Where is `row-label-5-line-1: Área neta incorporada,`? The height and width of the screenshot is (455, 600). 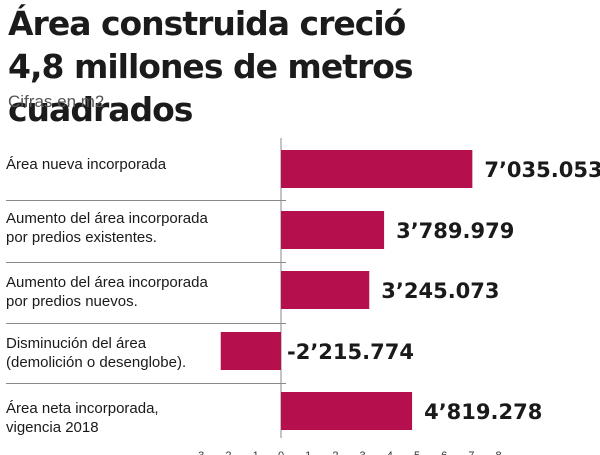
row-label-5-line-1: Área neta incorporada, is located at coordinates (82, 408).